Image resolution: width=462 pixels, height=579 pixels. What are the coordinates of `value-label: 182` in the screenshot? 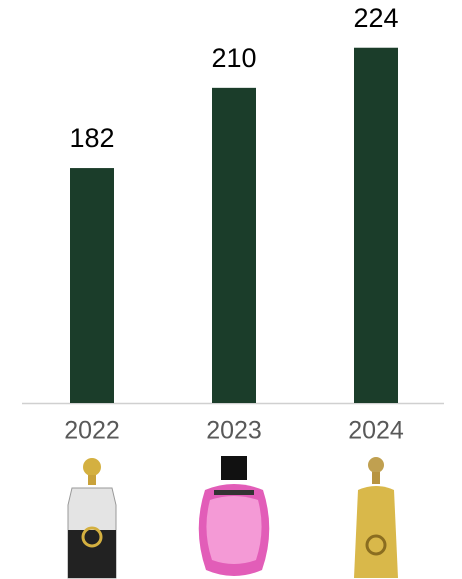 It's located at (91, 138).